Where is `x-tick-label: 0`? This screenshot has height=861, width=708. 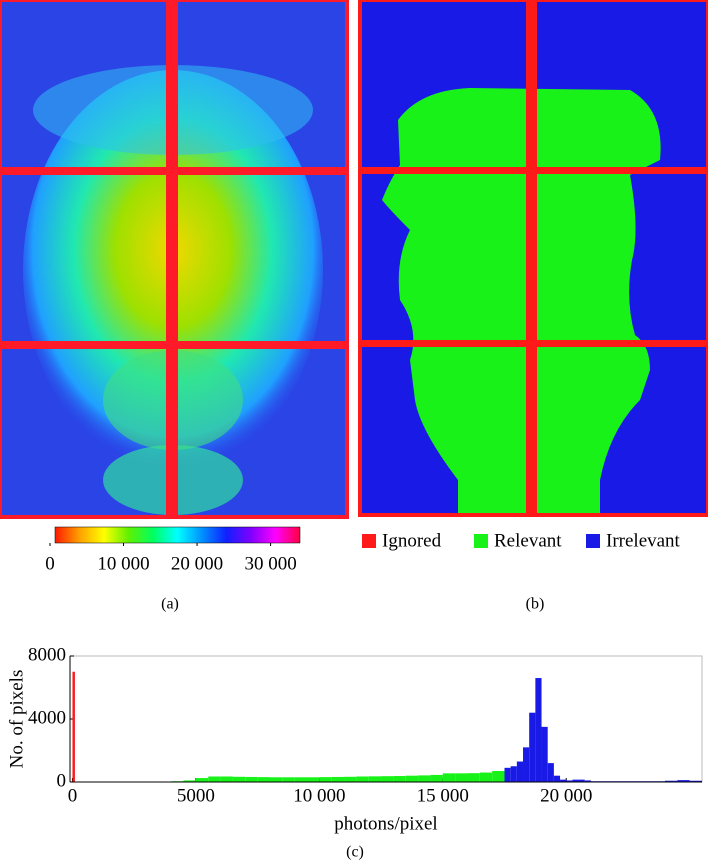
x-tick-label: 0 is located at coordinates (73, 795).